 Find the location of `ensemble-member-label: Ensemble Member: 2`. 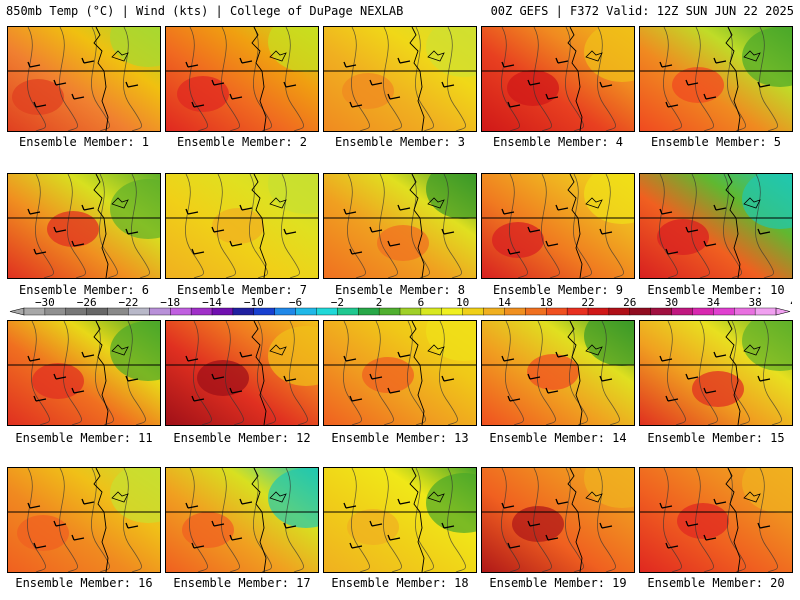

ensemble-member-label: Ensemble Member: 2 is located at coordinates (242, 142).